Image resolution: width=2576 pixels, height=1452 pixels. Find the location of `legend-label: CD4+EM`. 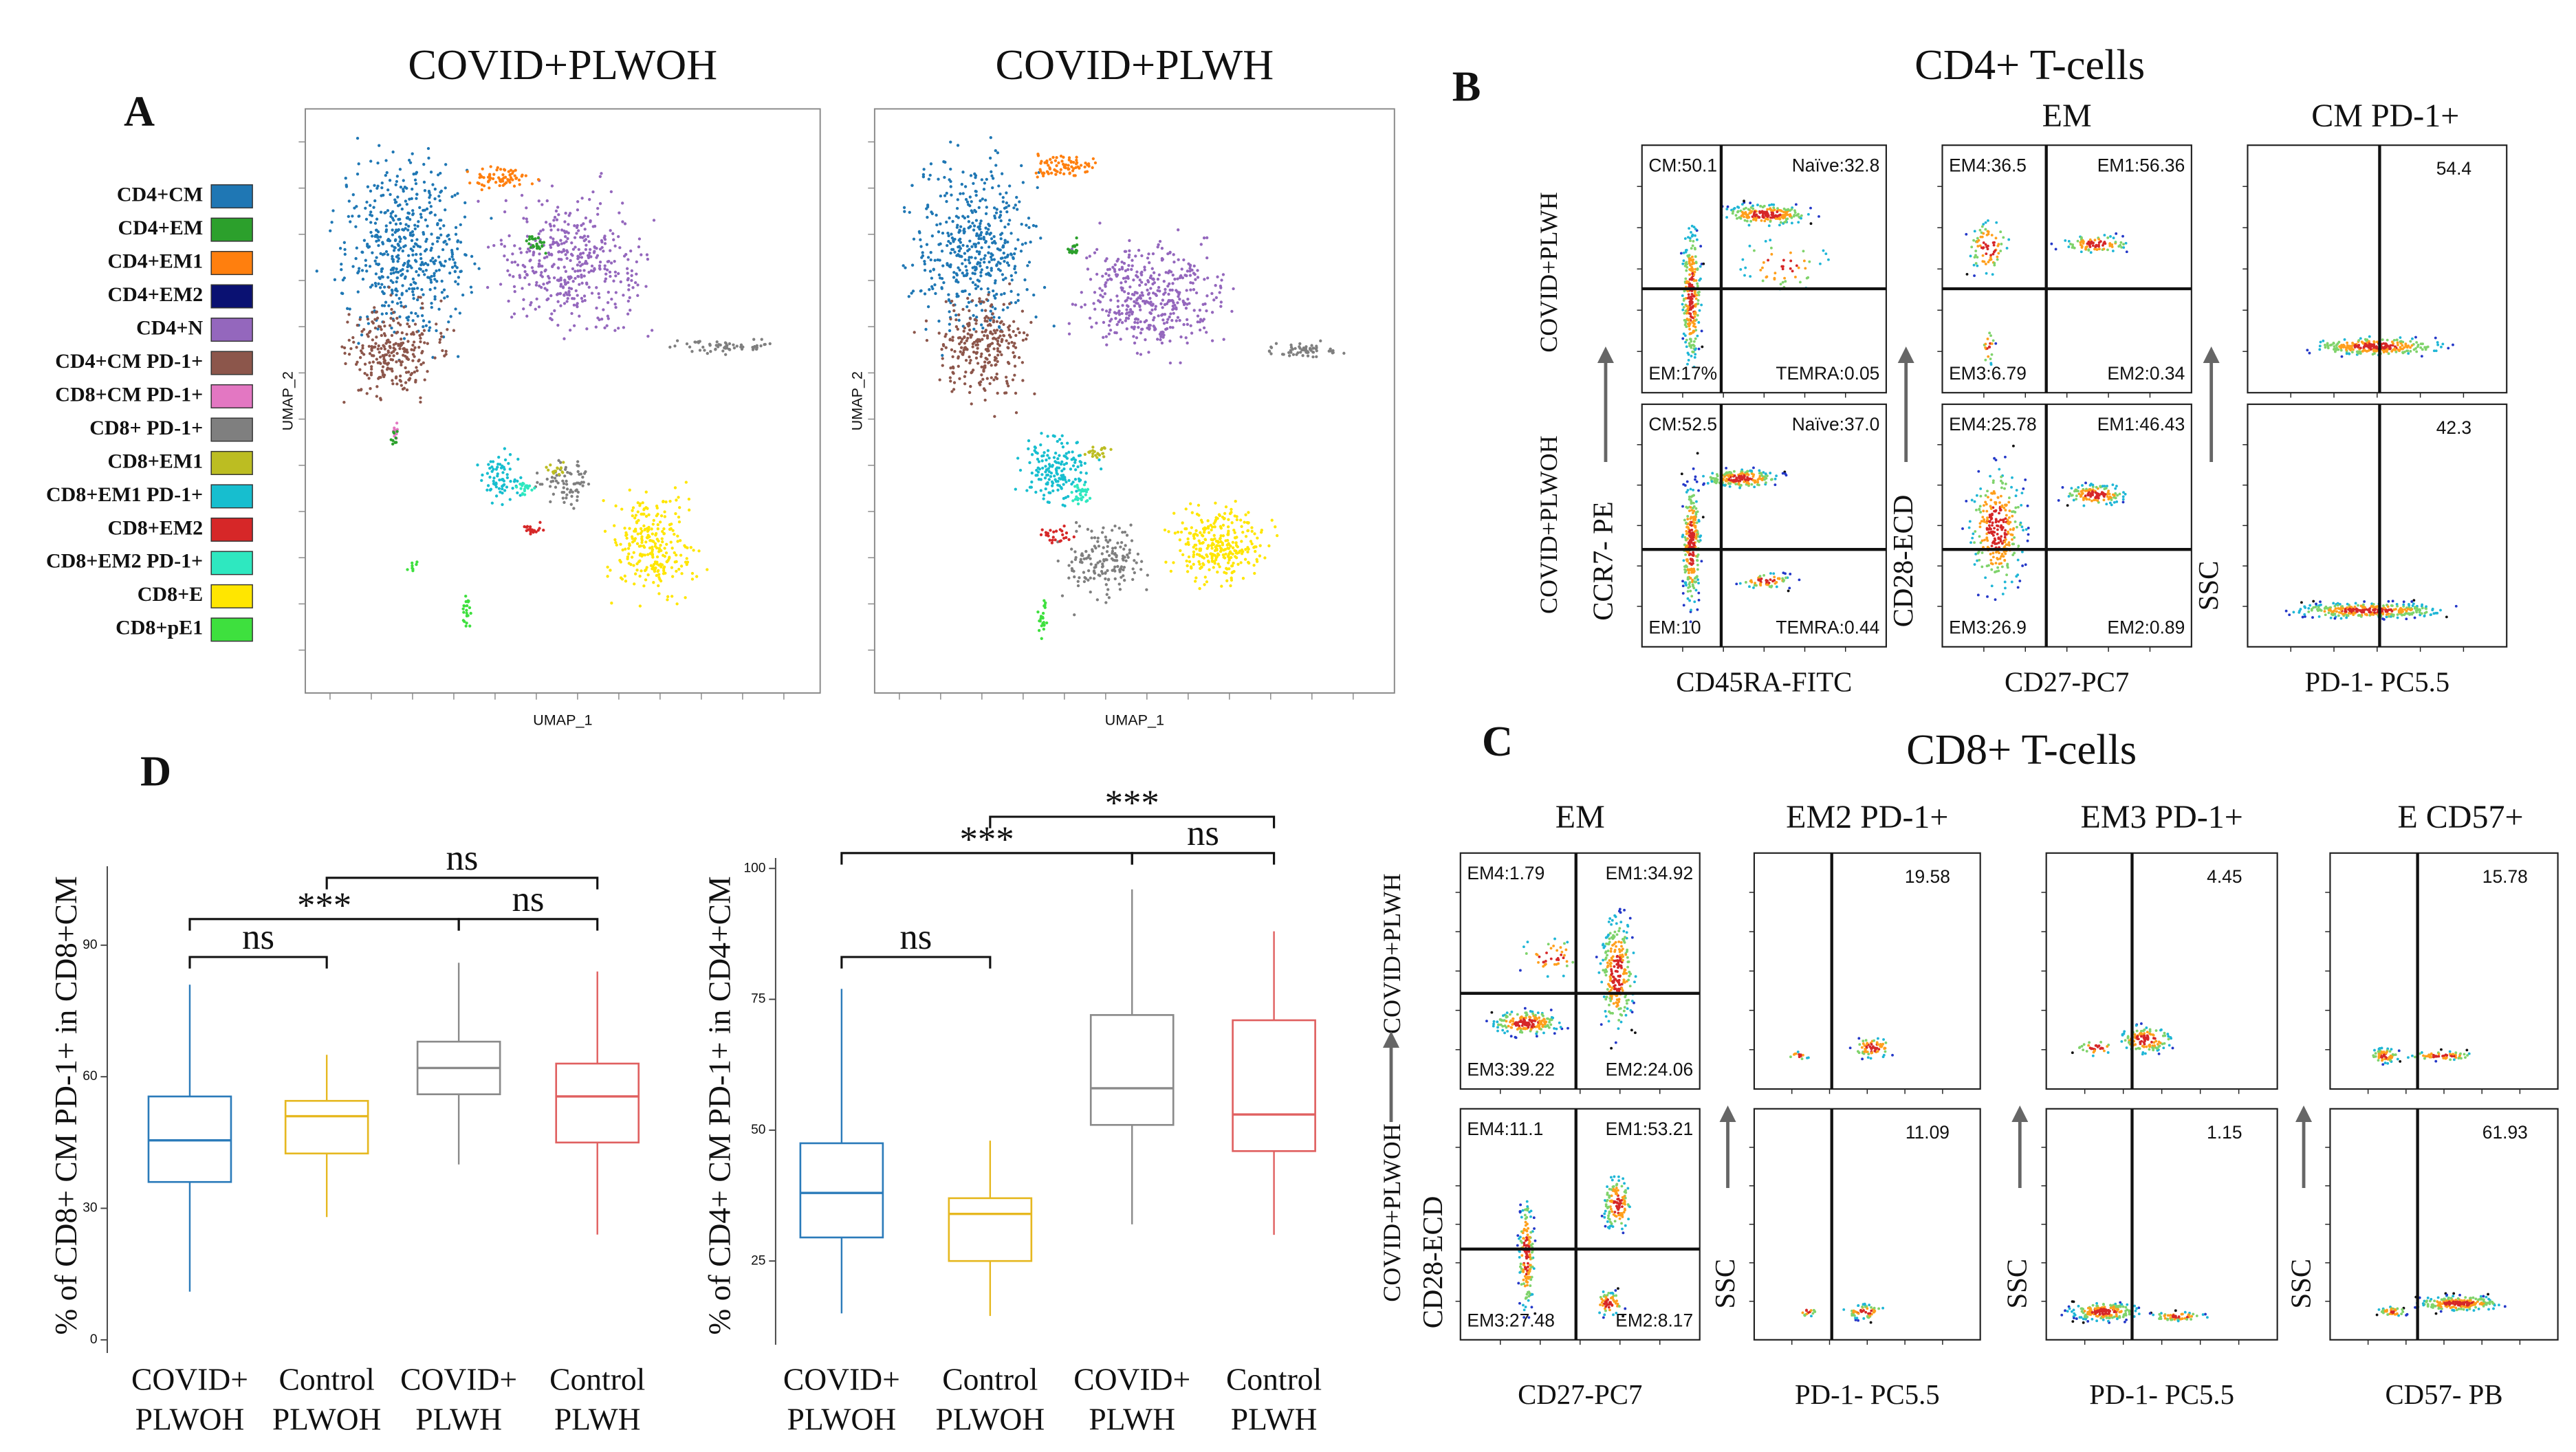

legend-label: CD4+EM is located at coordinates (160, 228).